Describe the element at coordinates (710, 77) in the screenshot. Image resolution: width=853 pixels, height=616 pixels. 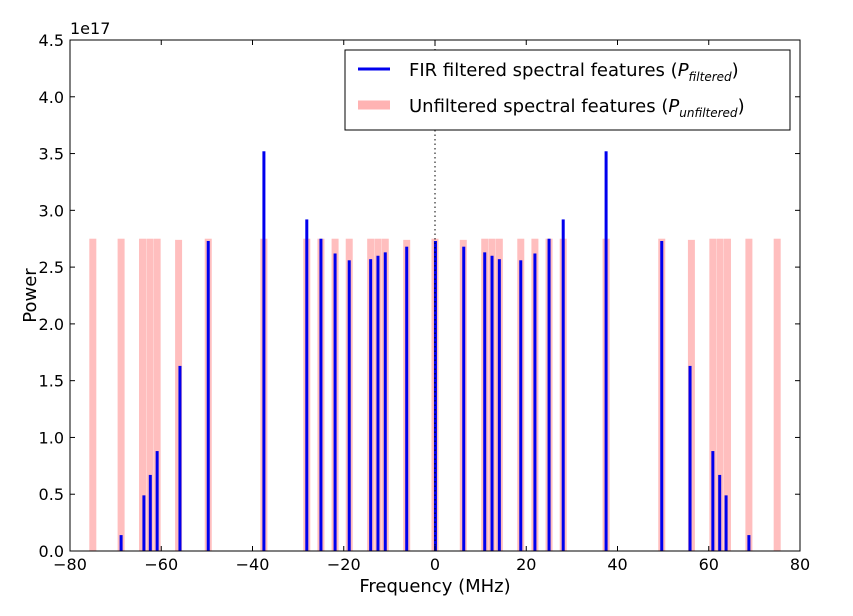
I see `legend-label-filtered-subscript: filtered` at that location.